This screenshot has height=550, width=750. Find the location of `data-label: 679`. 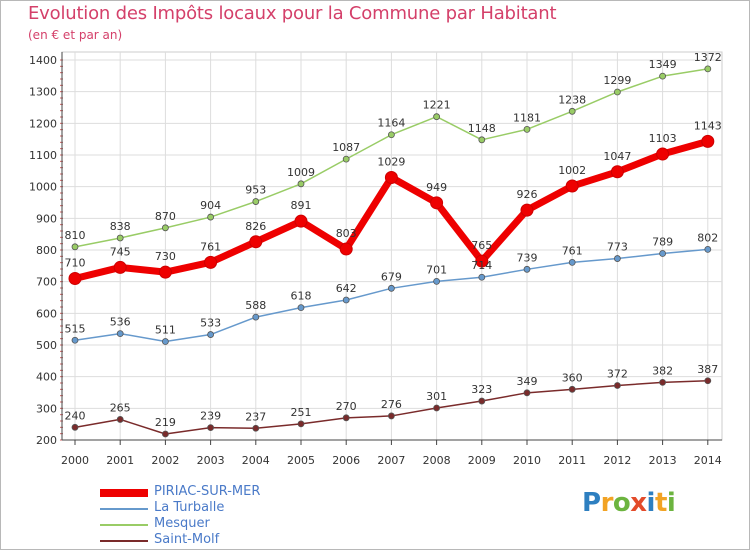

data-label: 679 is located at coordinates (391, 276).